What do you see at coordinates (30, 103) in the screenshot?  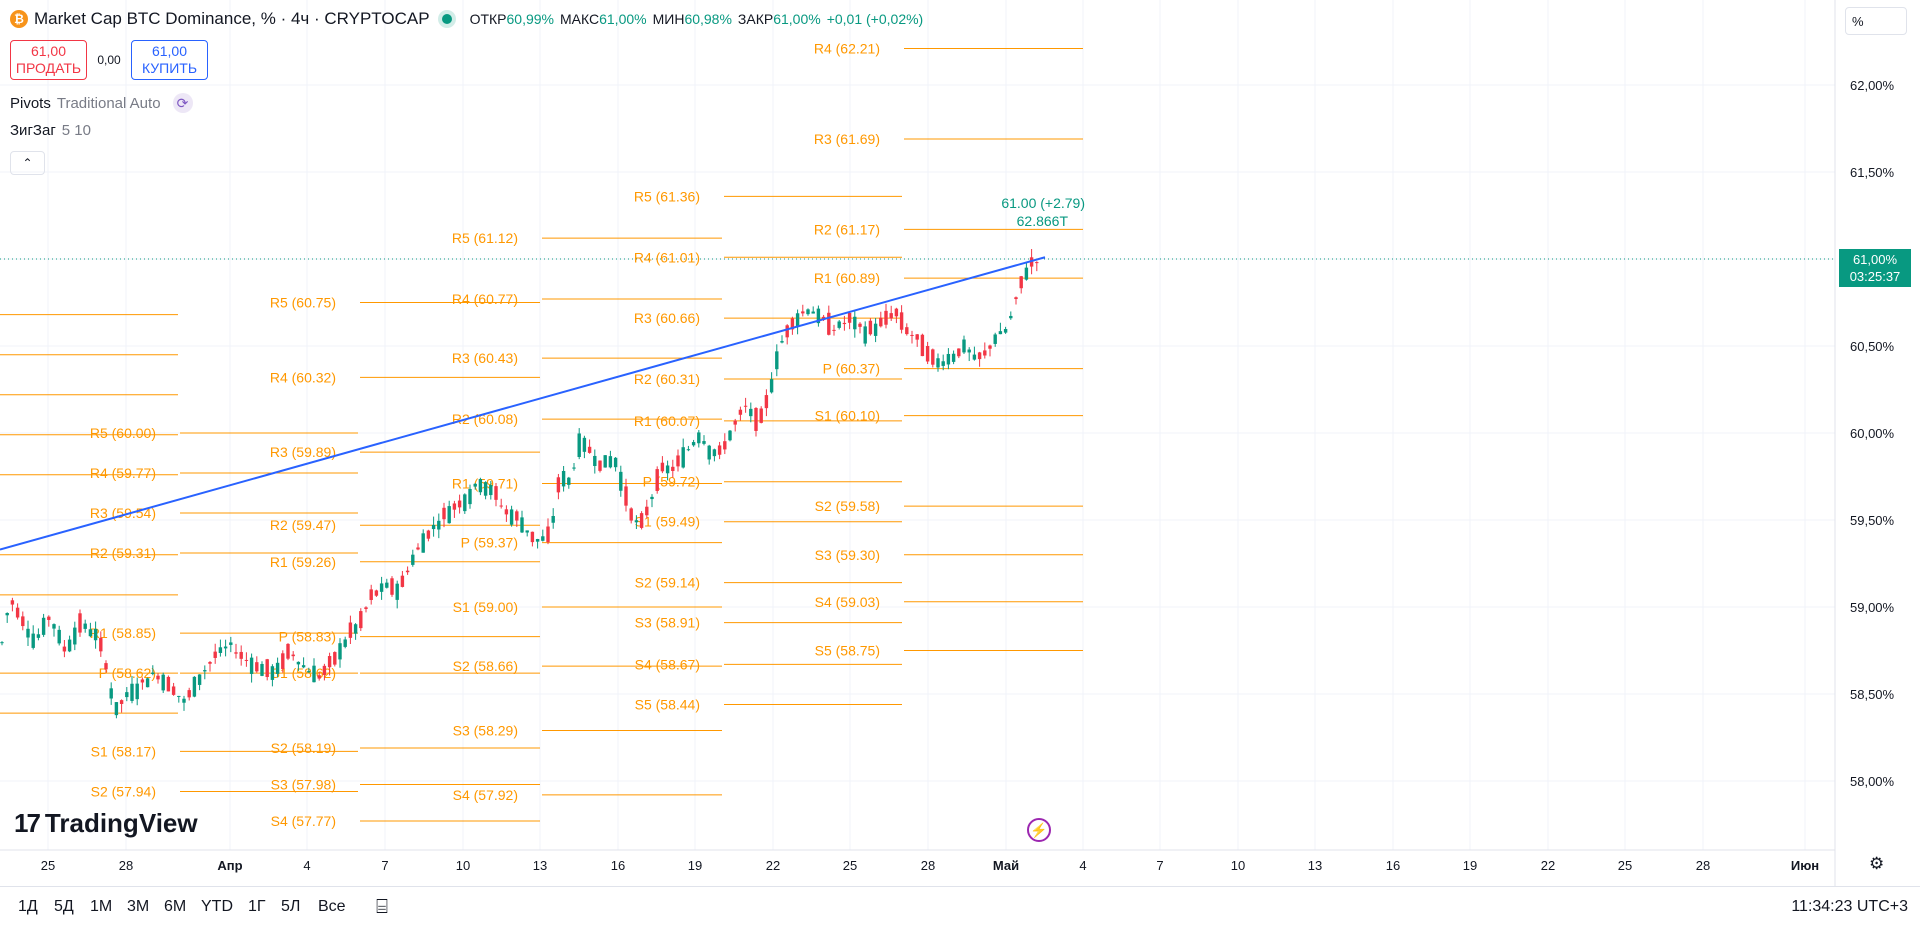 I see `pivots-name: Pivots` at bounding box center [30, 103].